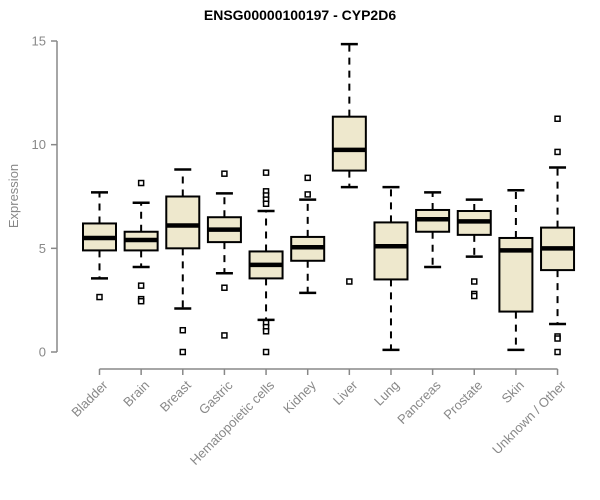  I want to click on chart-title: ENSG00000100197 - CYP2D6, so click(300, 15).